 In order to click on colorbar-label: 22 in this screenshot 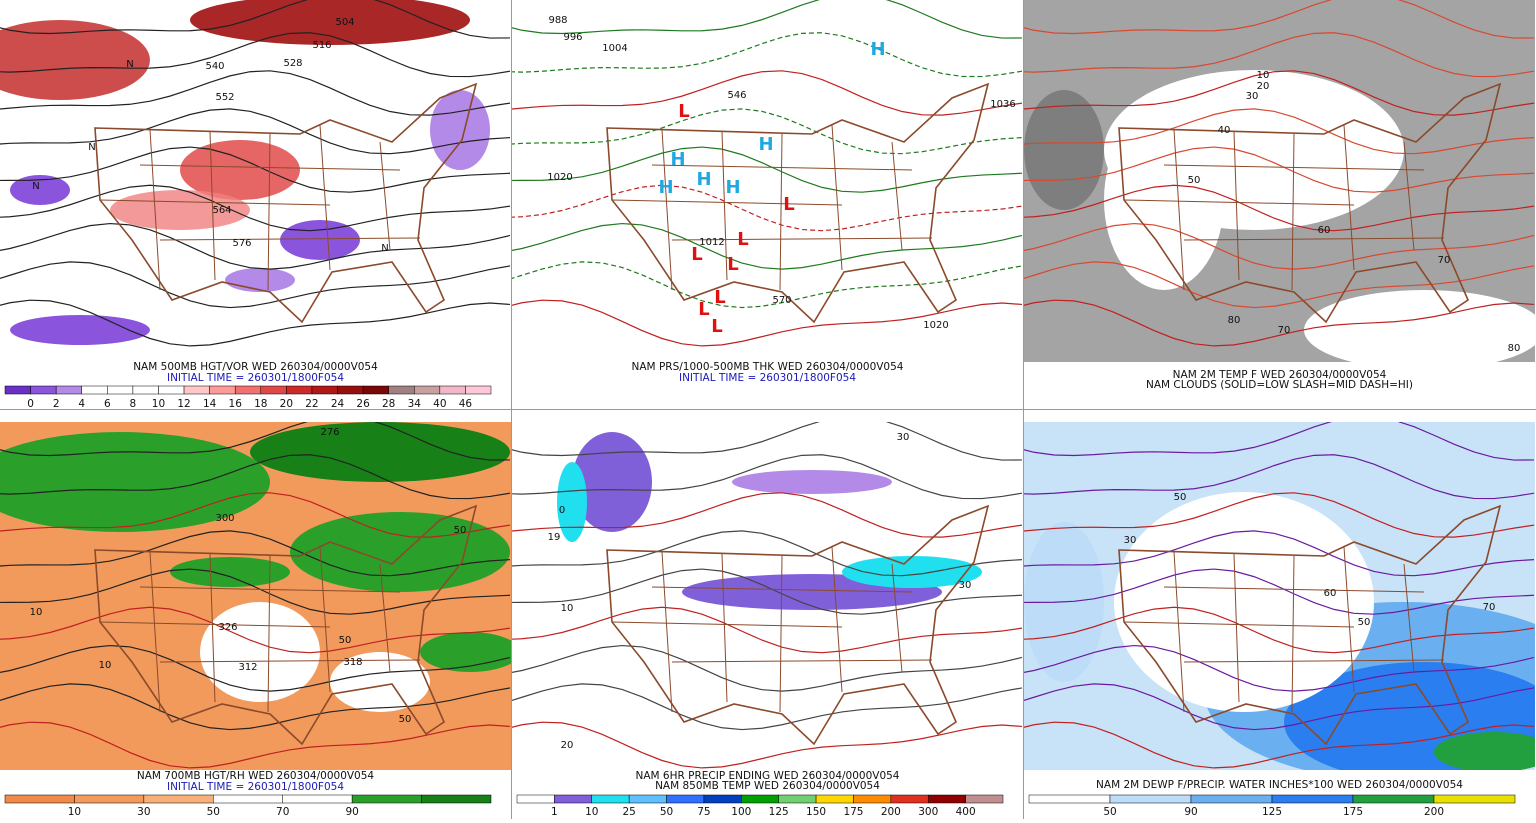, I will do `click(311, 404)`.